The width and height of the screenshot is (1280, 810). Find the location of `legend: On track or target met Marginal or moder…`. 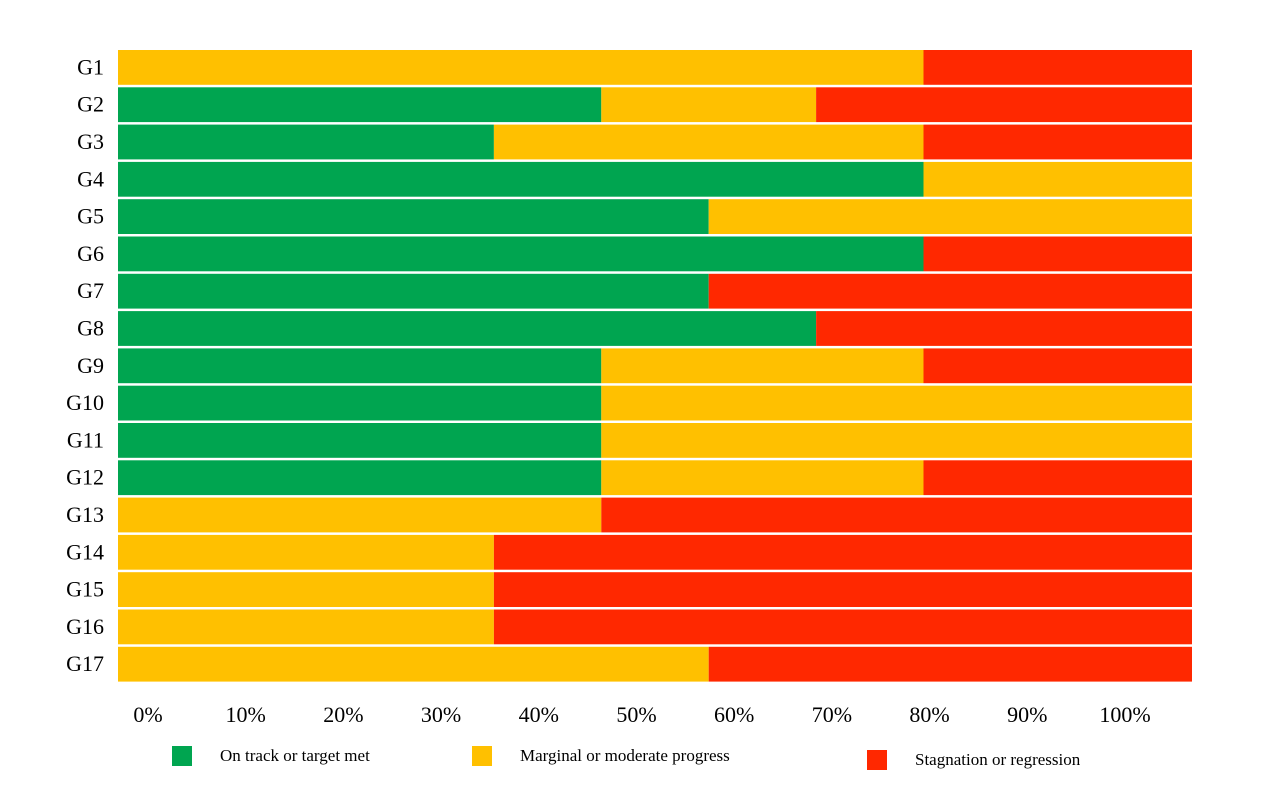

legend: On track or target met Marginal or moder… is located at coordinates (640, 760).